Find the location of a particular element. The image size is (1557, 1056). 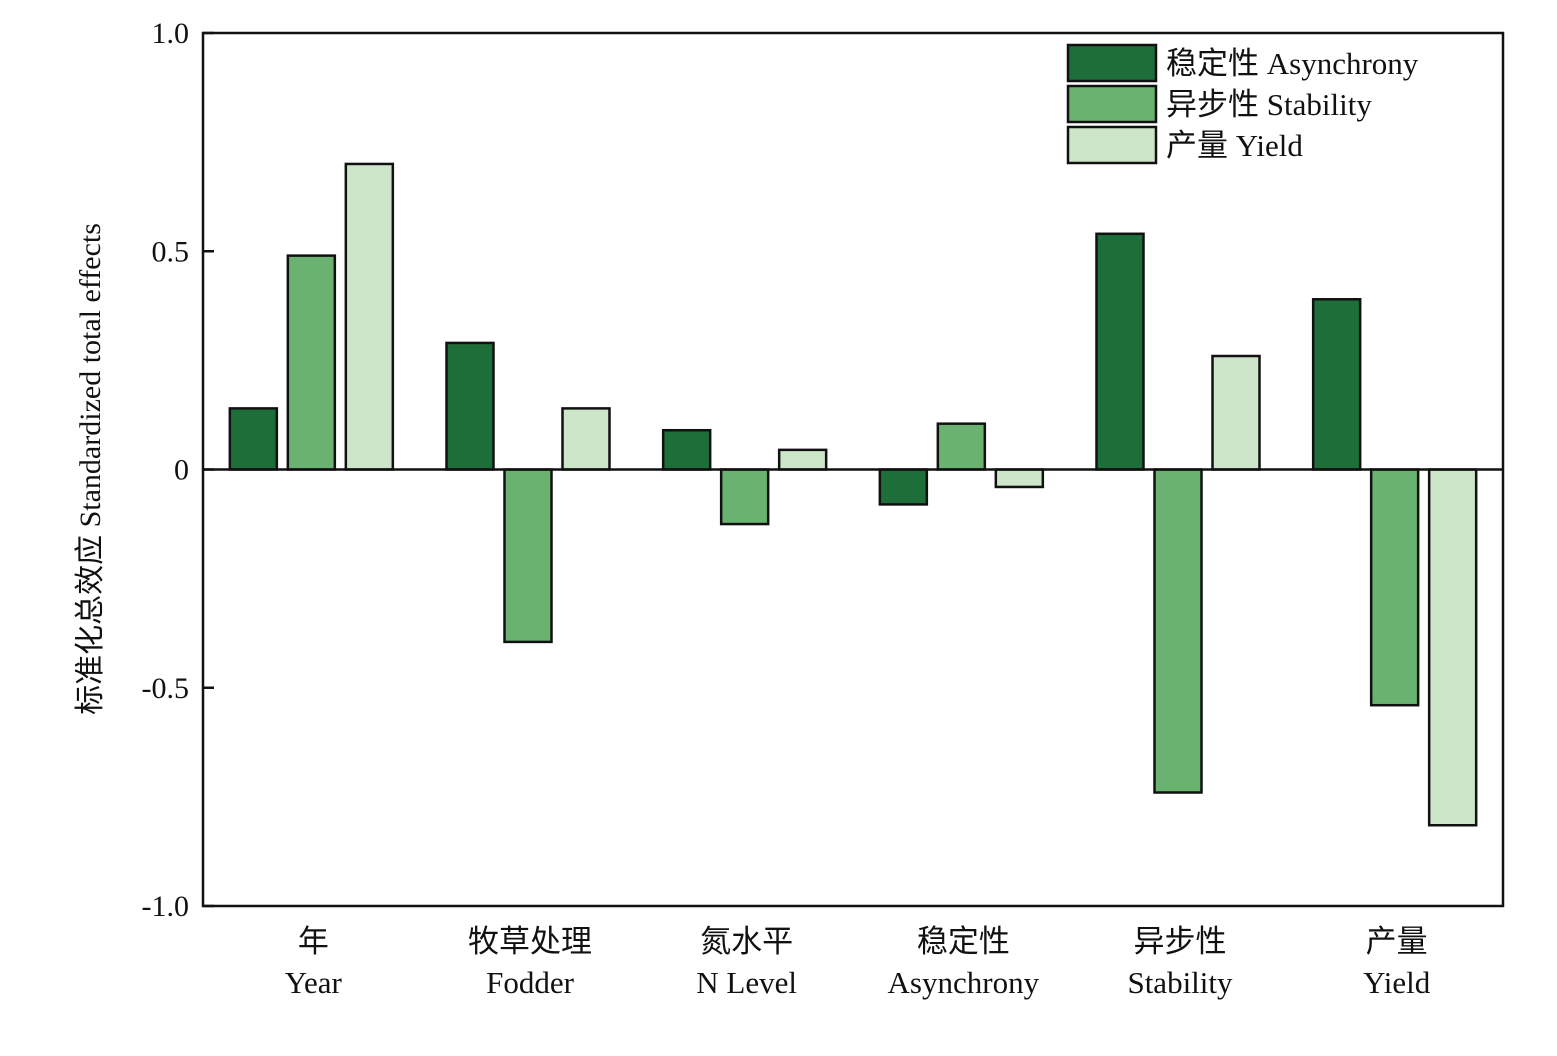

x-tick-label-zh: 产量 is located at coordinates (1397, 941).